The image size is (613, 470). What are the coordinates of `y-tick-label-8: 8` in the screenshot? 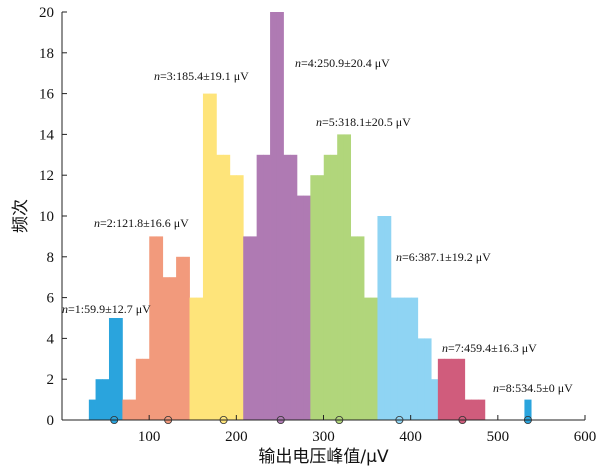 It's located at (51, 258).